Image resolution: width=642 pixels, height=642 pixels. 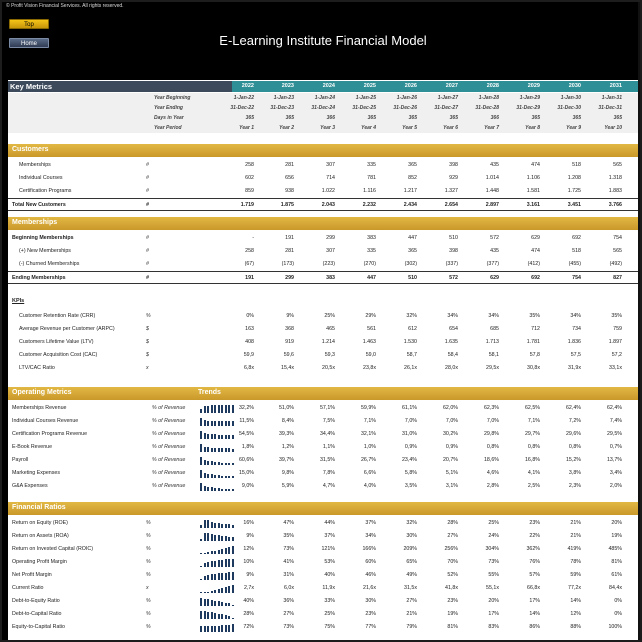 What do you see at coordinates (20, 460) in the screenshot?
I see `row-label: Payroll` at bounding box center [20, 460].